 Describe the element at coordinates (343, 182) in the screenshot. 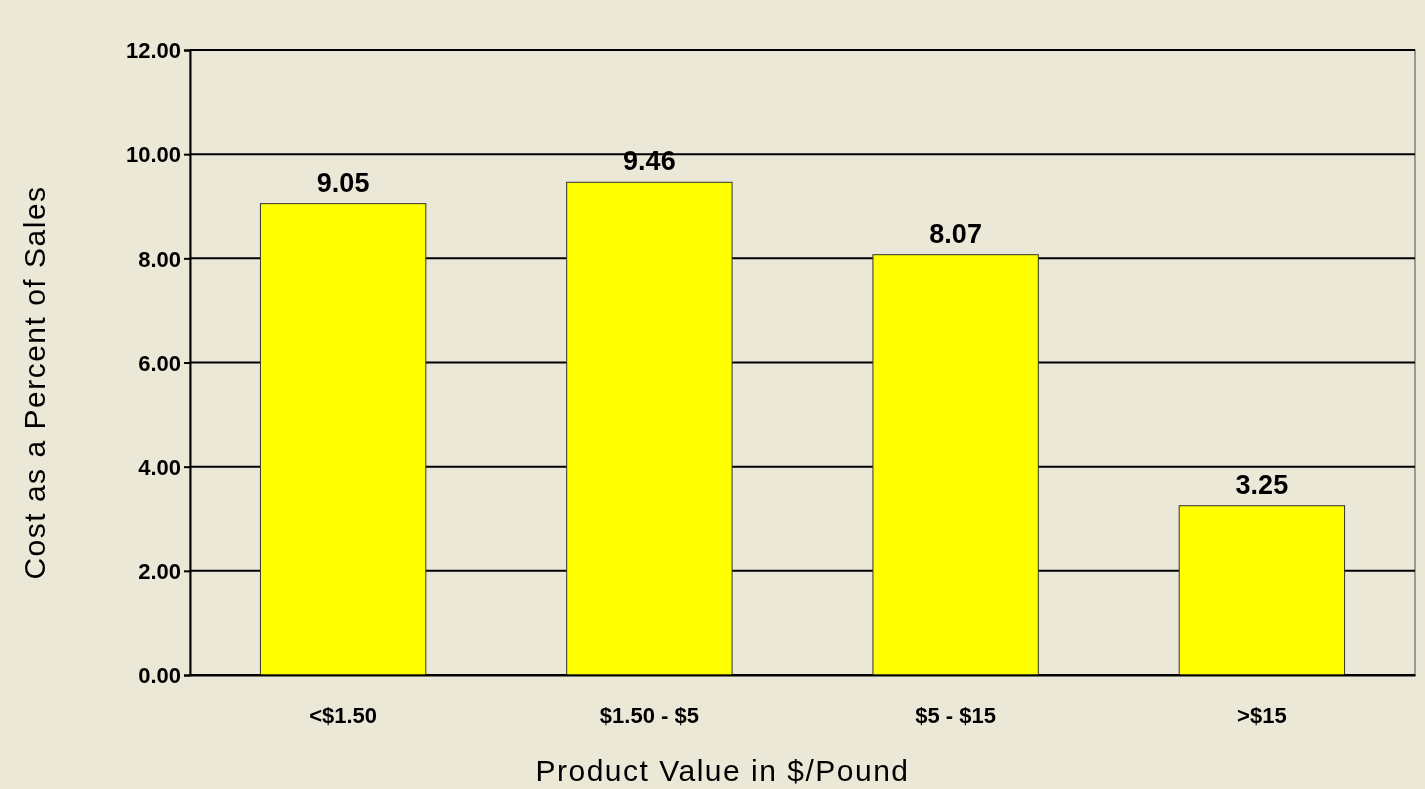

I see `data-label: 9.05` at that location.